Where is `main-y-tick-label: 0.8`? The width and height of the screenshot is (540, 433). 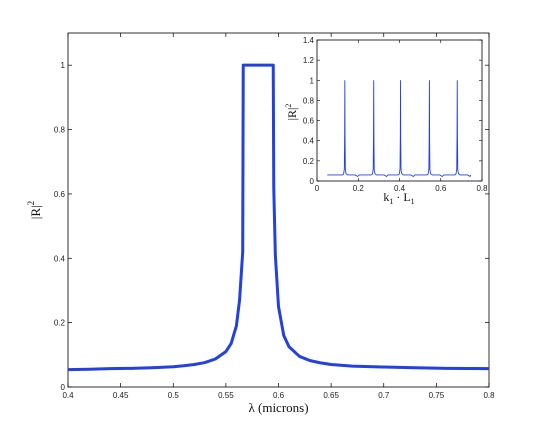 main-y-tick-label: 0.8 is located at coordinates (60, 130).